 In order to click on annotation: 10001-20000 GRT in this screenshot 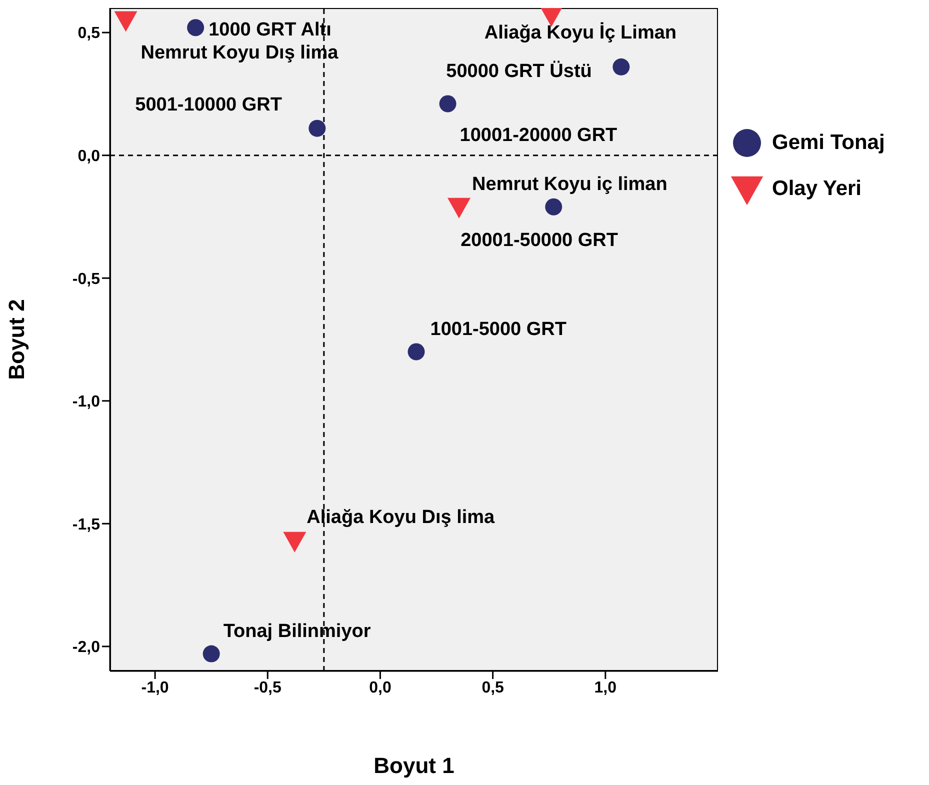, I will do `click(539, 135)`.